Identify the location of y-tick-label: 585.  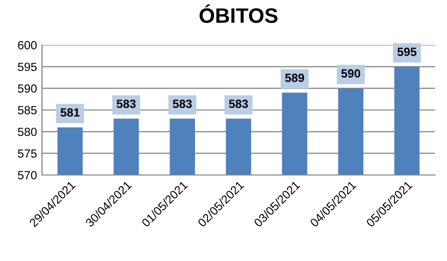
(27, 110).